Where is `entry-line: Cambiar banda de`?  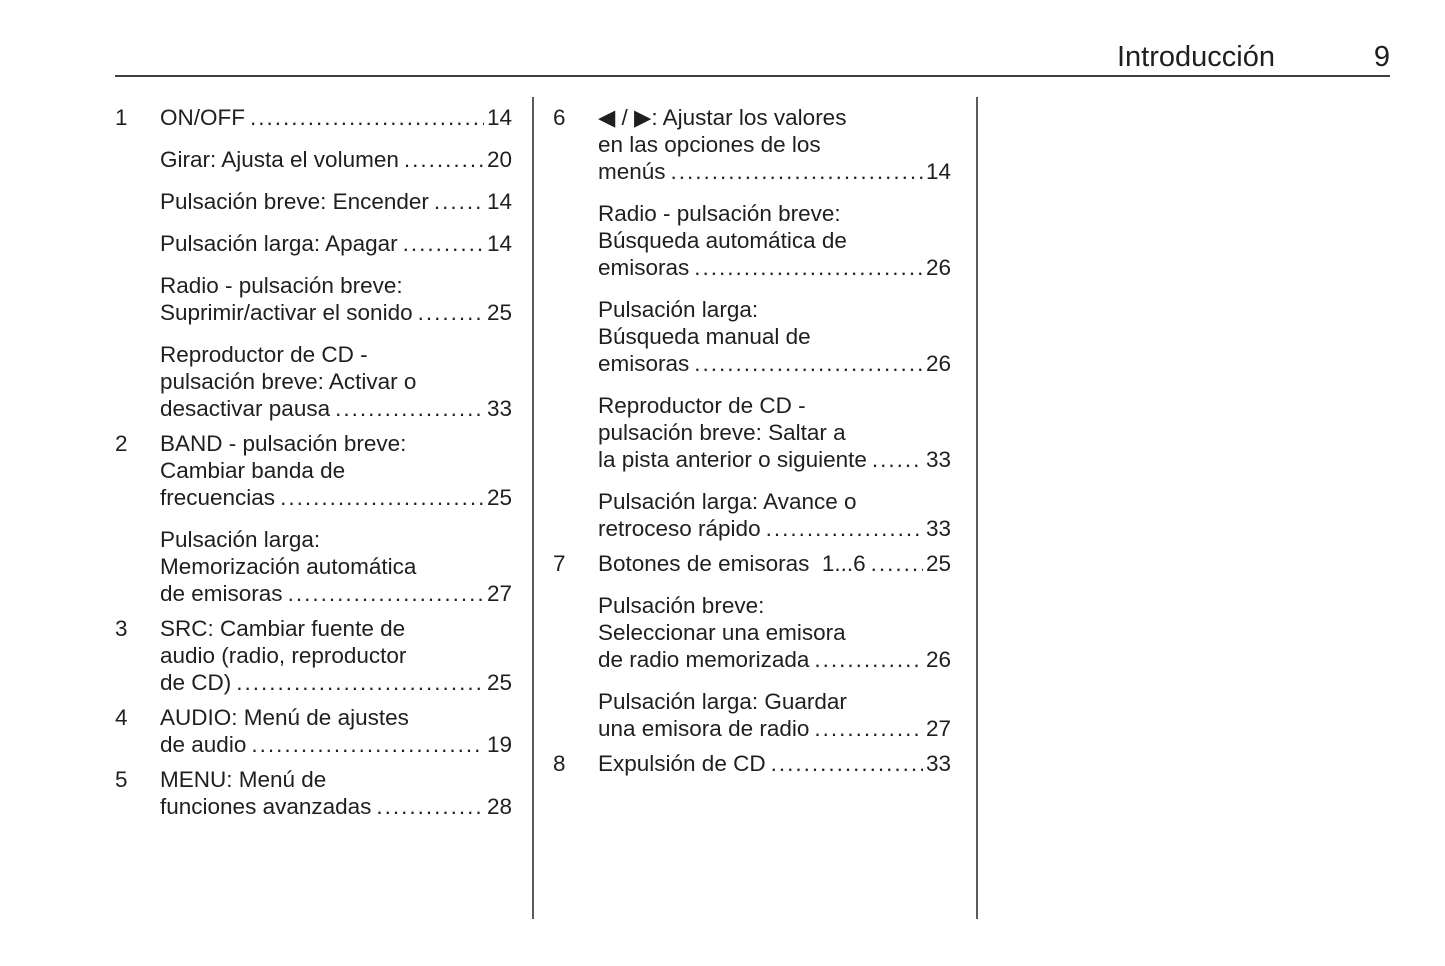 entry-line: Cambiar banda de is located at coordinates (253, 470).